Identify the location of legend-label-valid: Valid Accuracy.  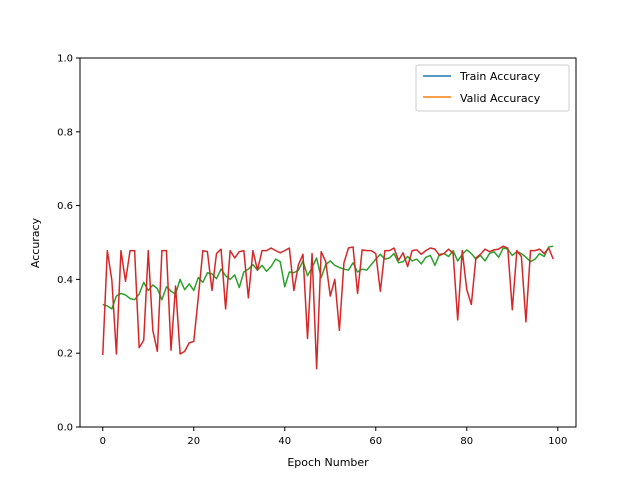
(500, 98).